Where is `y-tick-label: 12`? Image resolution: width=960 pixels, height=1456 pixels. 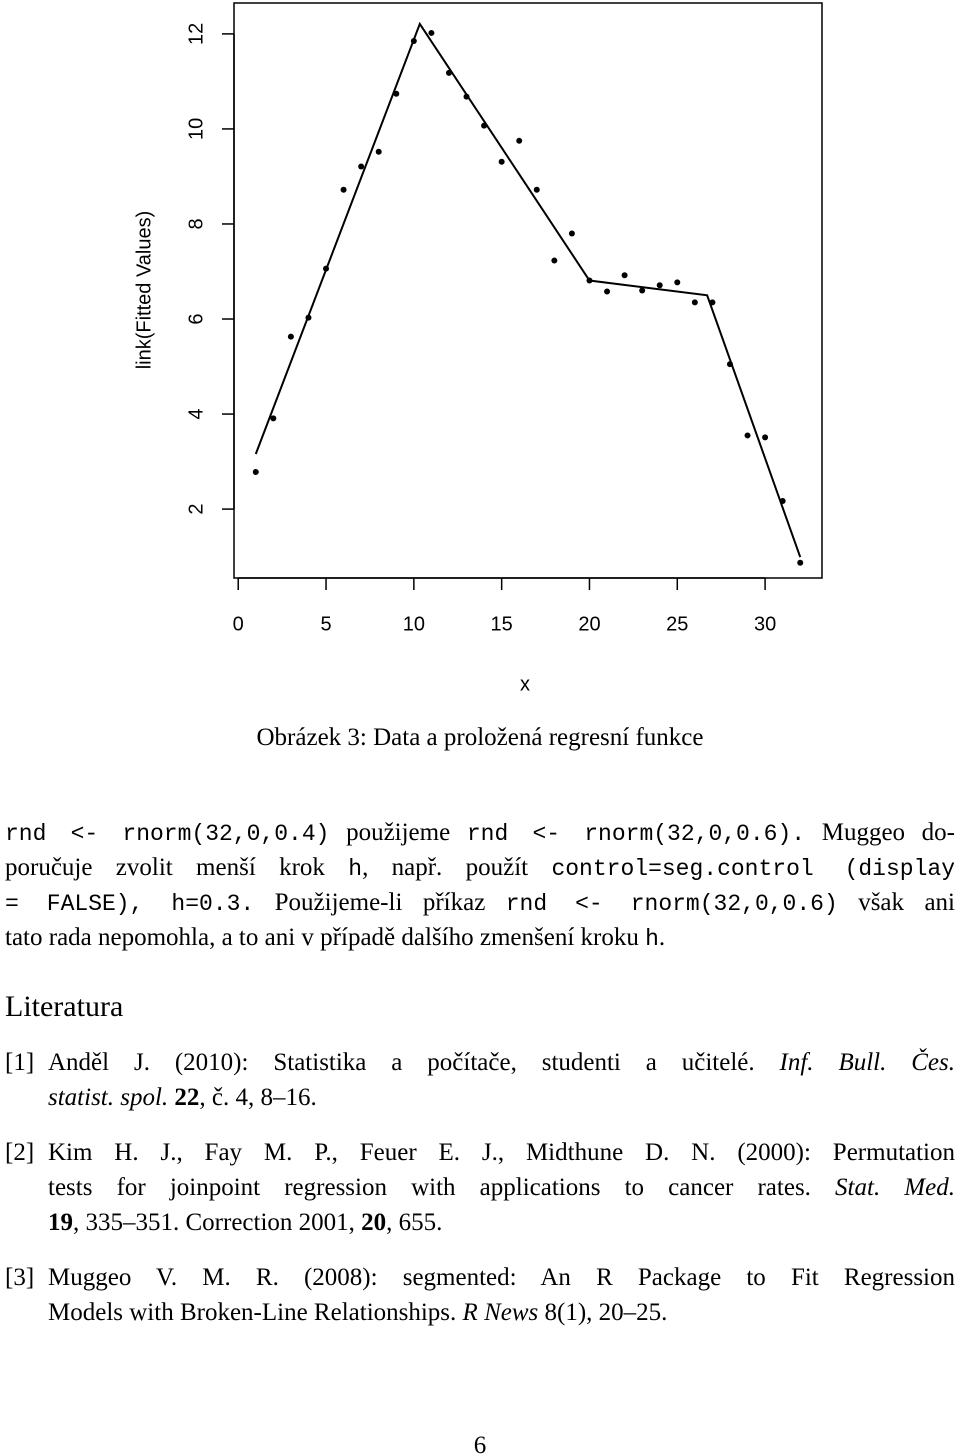 y-tick-label: 12 is located at coordinates (196, 34).